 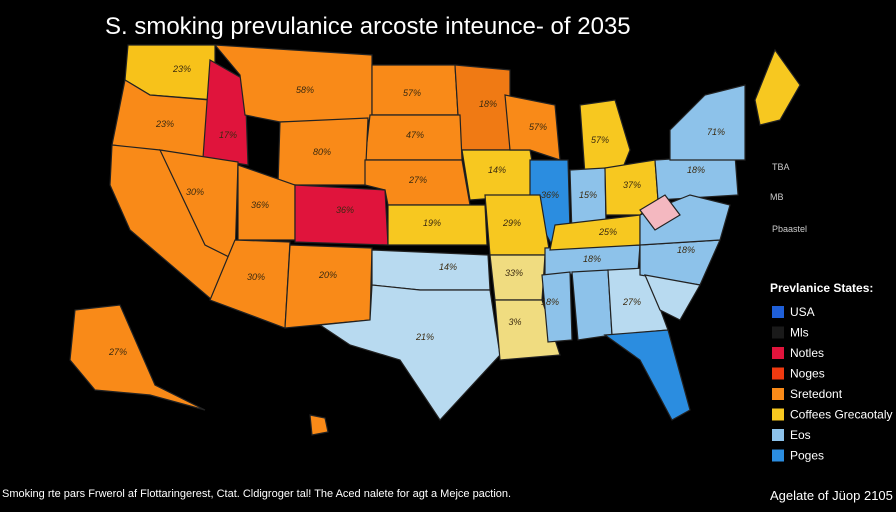 I want to click on state-label: 3%, so click(x=514, y=322).